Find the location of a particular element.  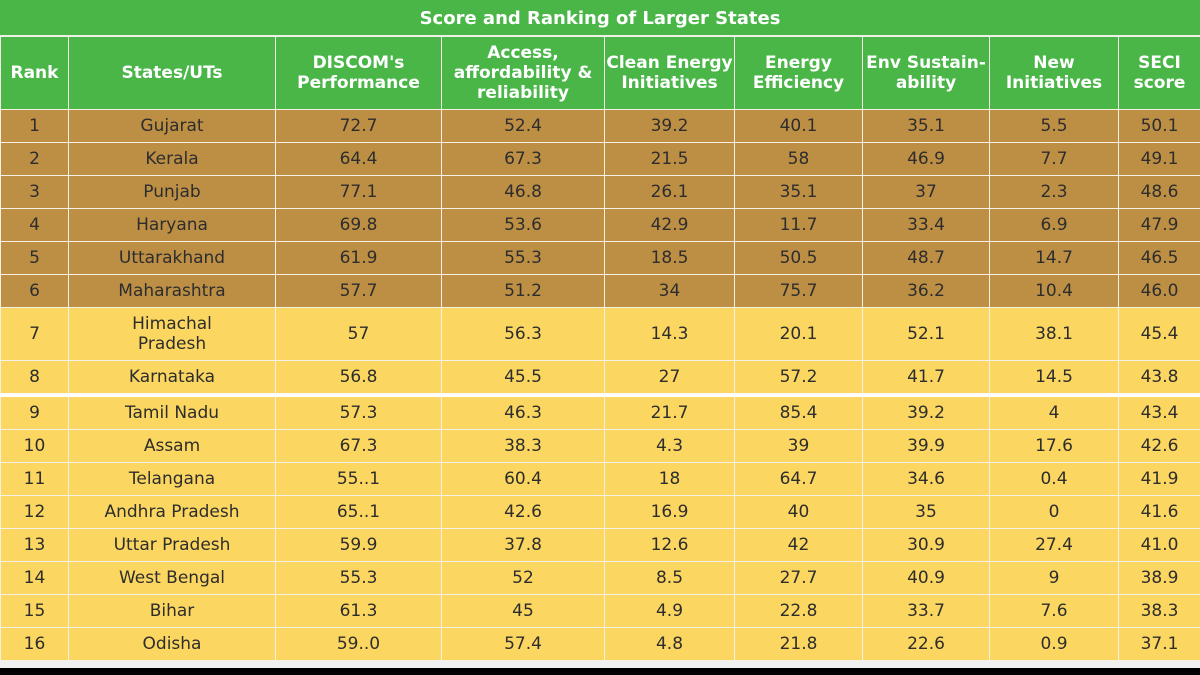

access-cell: 46.8 is located at coordinates (523, 192).